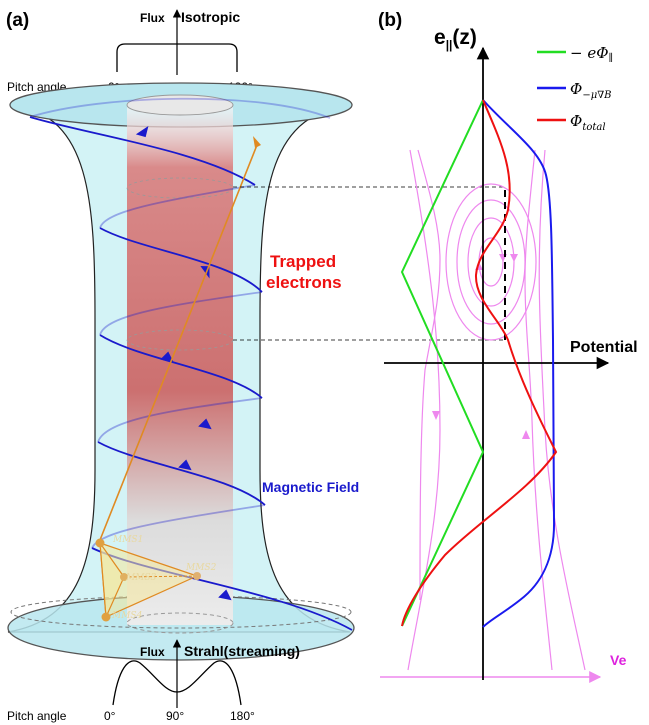 The image size is (649, 725). I want to click on ve-axis-label: Ve, so click(618, 660).